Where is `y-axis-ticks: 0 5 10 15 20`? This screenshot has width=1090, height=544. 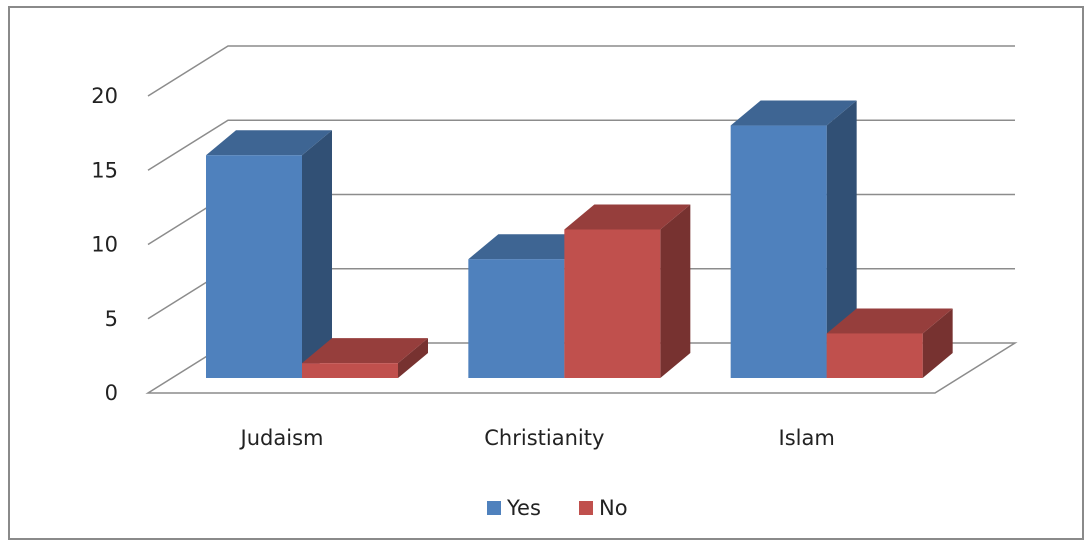 y-axis-ticks: 0 5 10 15 20 is located at coordinates (104, 244).